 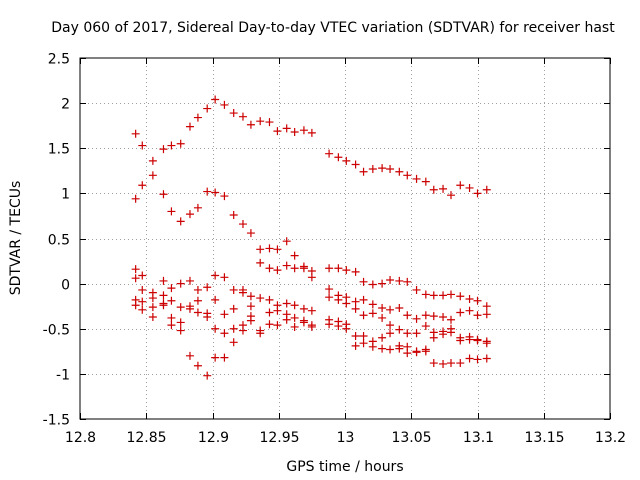 I want to click on x-tick-label: 12.8, so click(x=80, y=438).